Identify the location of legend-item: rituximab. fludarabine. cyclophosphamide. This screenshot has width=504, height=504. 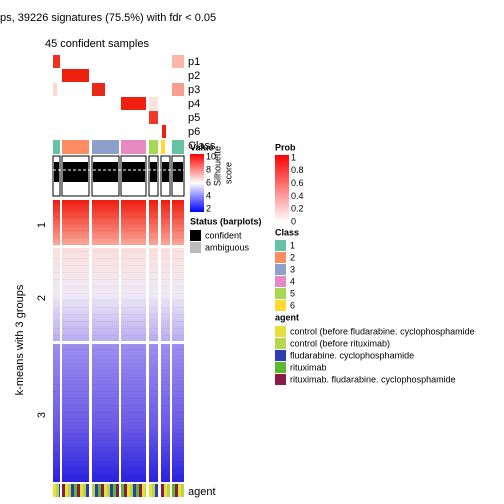
(373, 379).